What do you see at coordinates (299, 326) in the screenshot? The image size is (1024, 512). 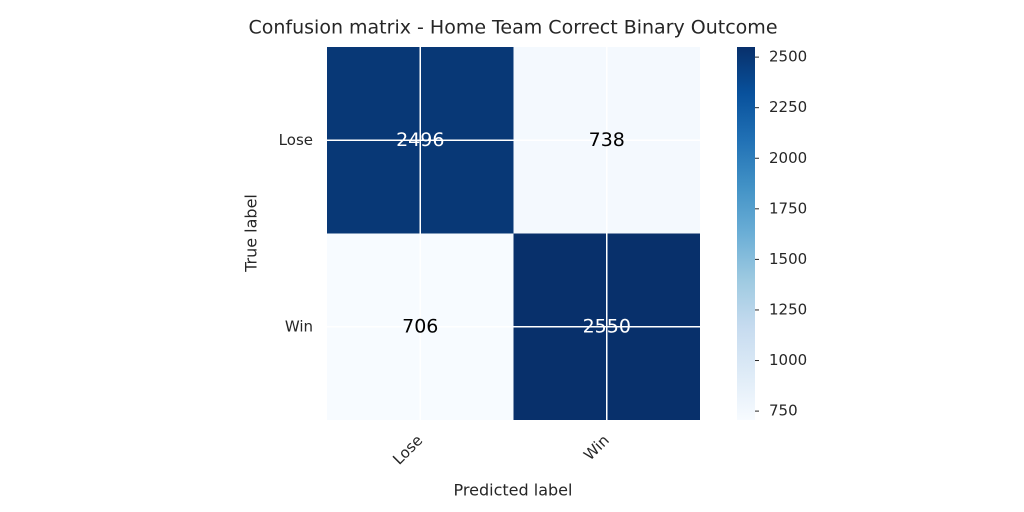 I see `y-tick-label: Win` at bounding box center [299, 326].